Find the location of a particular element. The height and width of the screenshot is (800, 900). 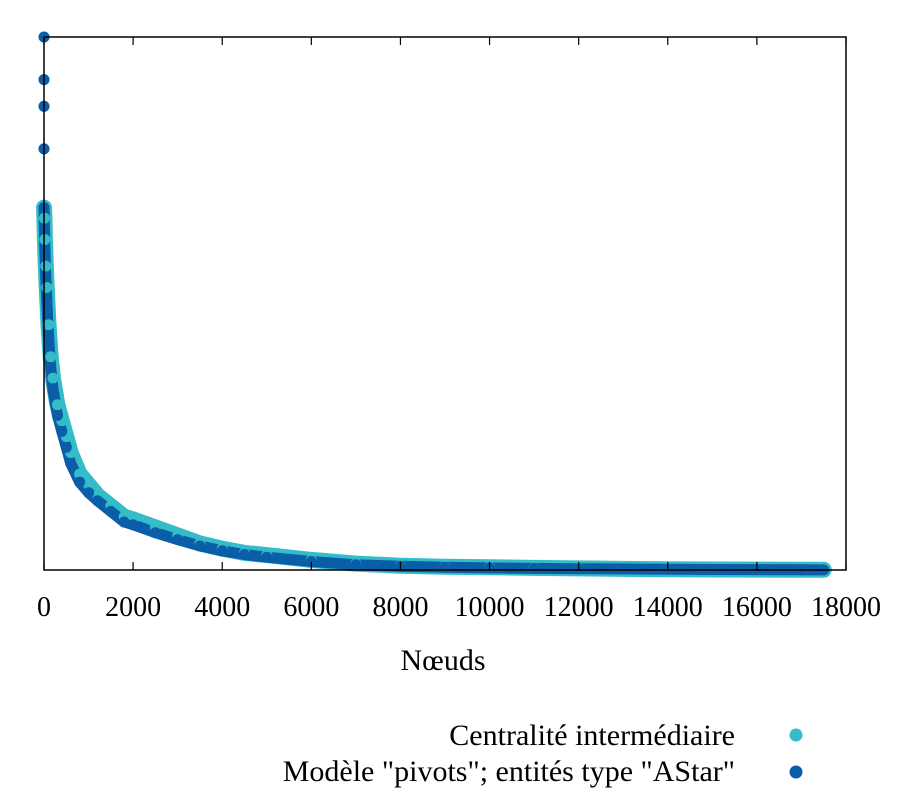

x-tick-label: 10000 is located at coordinates (490, 607).